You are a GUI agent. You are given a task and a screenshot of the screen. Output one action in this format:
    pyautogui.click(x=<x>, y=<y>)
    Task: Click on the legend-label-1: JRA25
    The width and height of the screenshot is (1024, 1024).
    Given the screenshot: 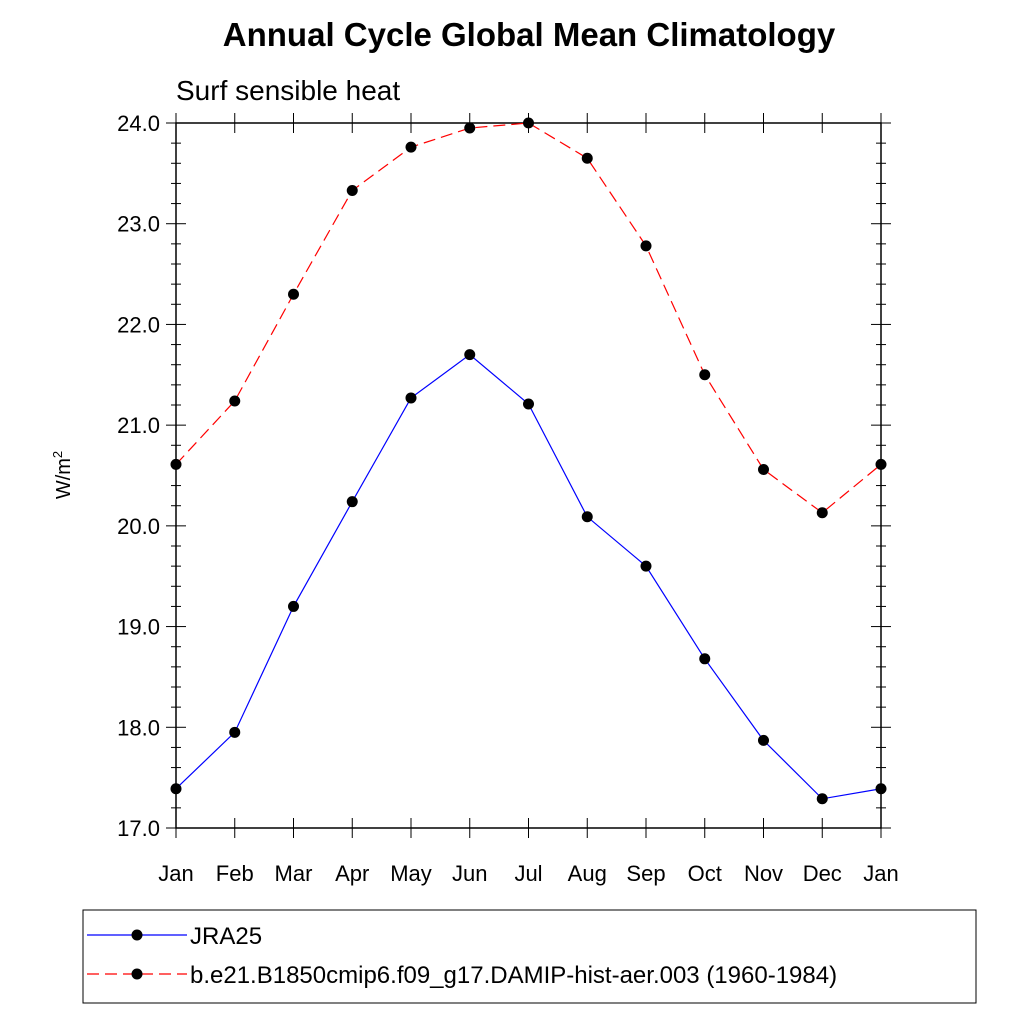 What is the action you would take?
    pyautogui.click(x=226, y=936)
    